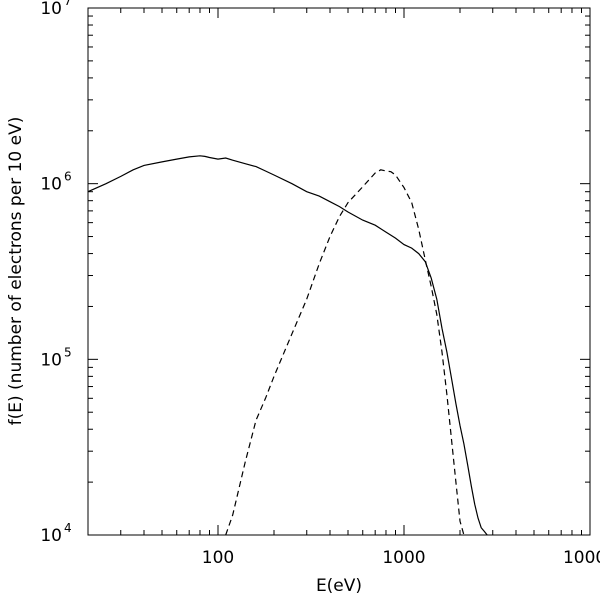  I want to click on x-tick-label: 100, so click(218, 558).